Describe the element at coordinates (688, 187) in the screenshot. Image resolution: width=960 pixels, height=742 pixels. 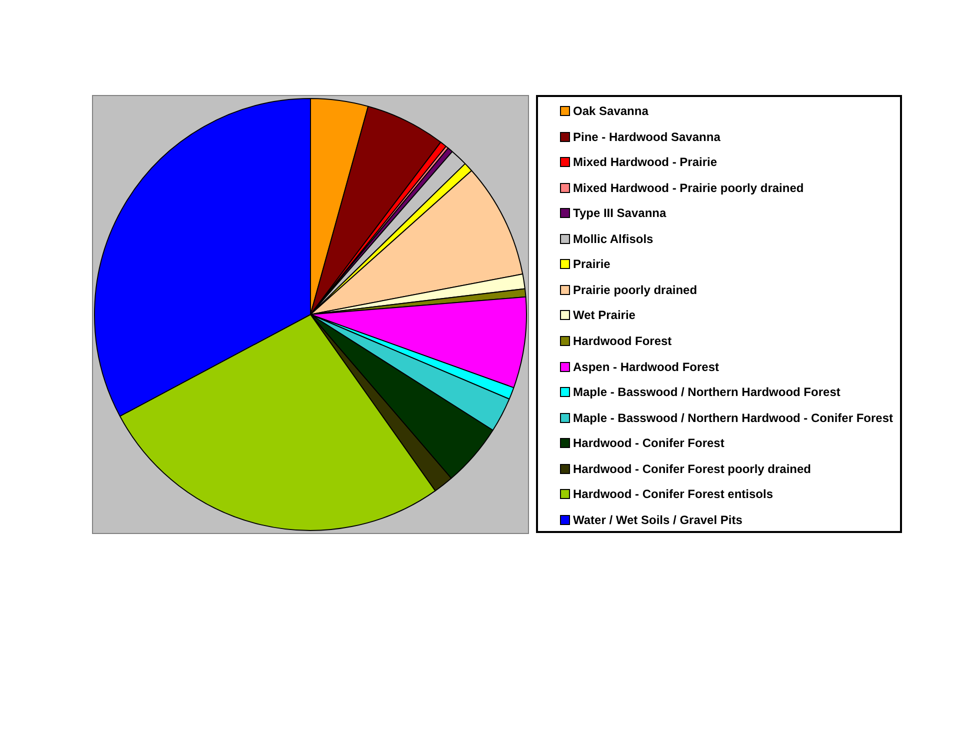
I see `legend-label: Mixed Hardwood - Prairie poorly drained` at that location.